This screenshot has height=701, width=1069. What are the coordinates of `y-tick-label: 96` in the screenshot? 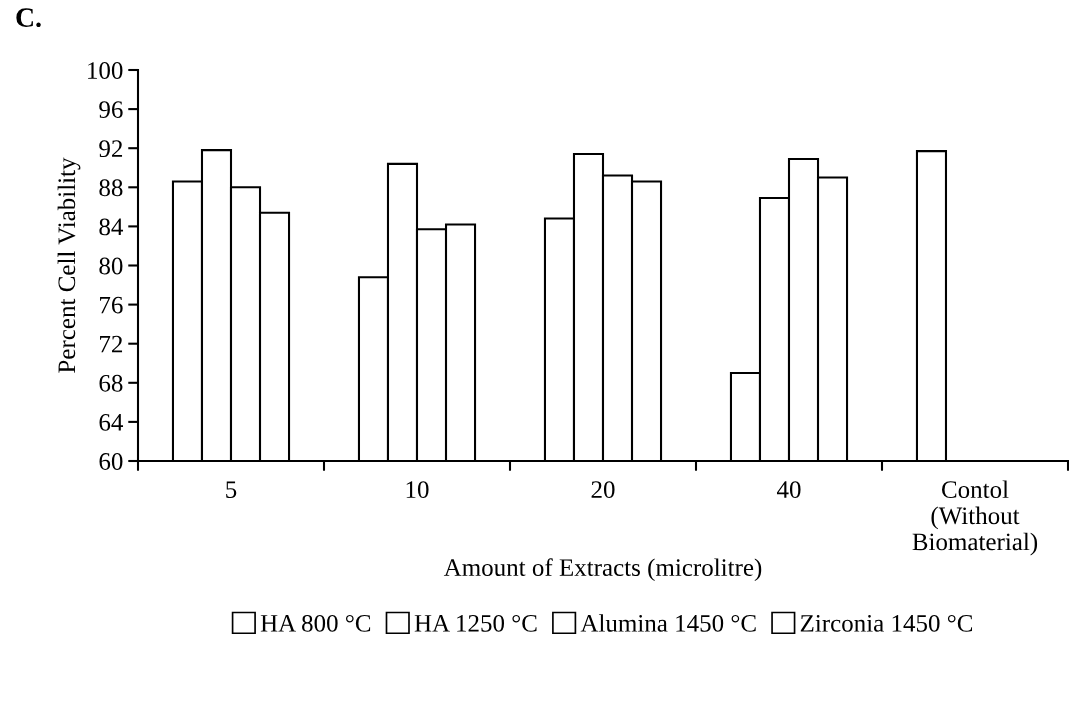 It's located at (111, 110).